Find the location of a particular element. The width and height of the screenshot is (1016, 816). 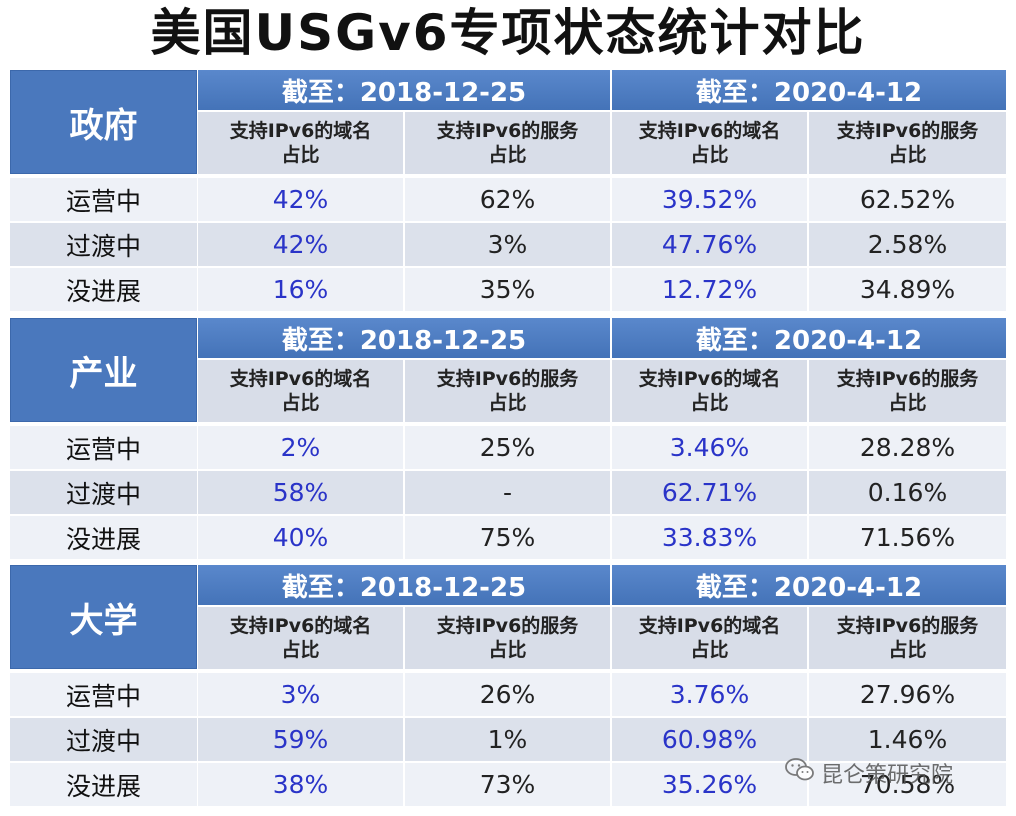

table-row: 没进展 16% 35% 12.72% 34.89% is located at coordinates (508, 289).